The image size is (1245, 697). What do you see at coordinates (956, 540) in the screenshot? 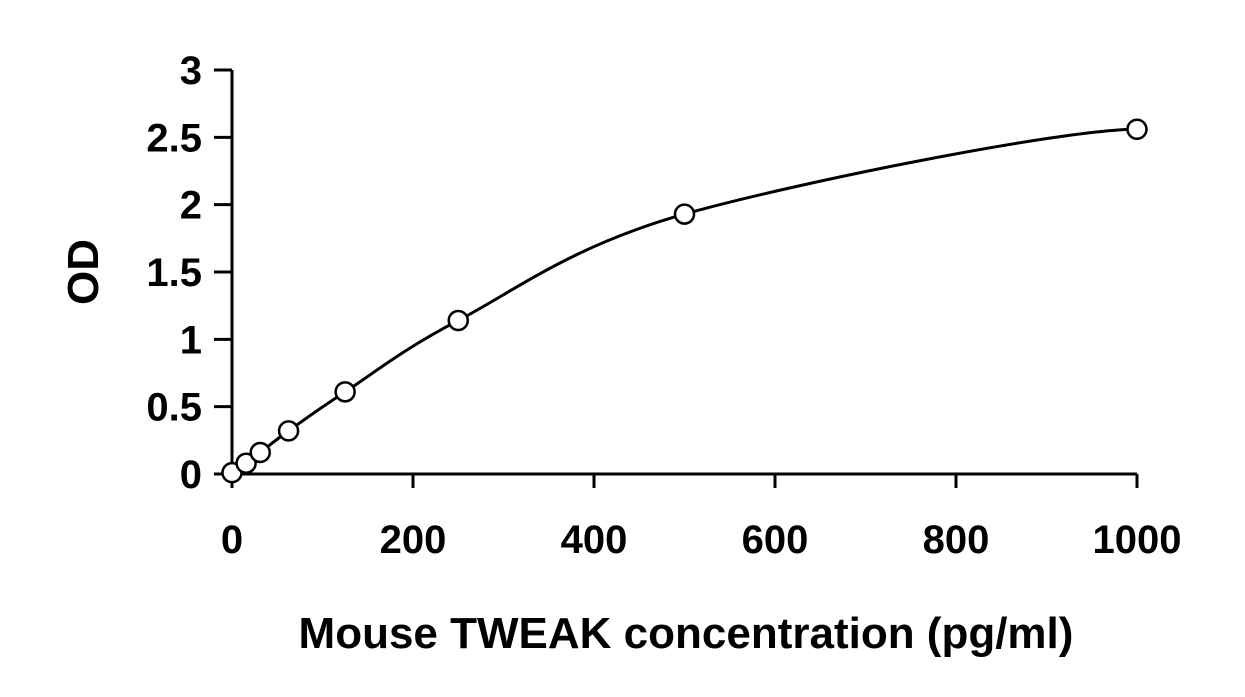
I see `x-tick-label: 800` at bounding box center [956, 540].